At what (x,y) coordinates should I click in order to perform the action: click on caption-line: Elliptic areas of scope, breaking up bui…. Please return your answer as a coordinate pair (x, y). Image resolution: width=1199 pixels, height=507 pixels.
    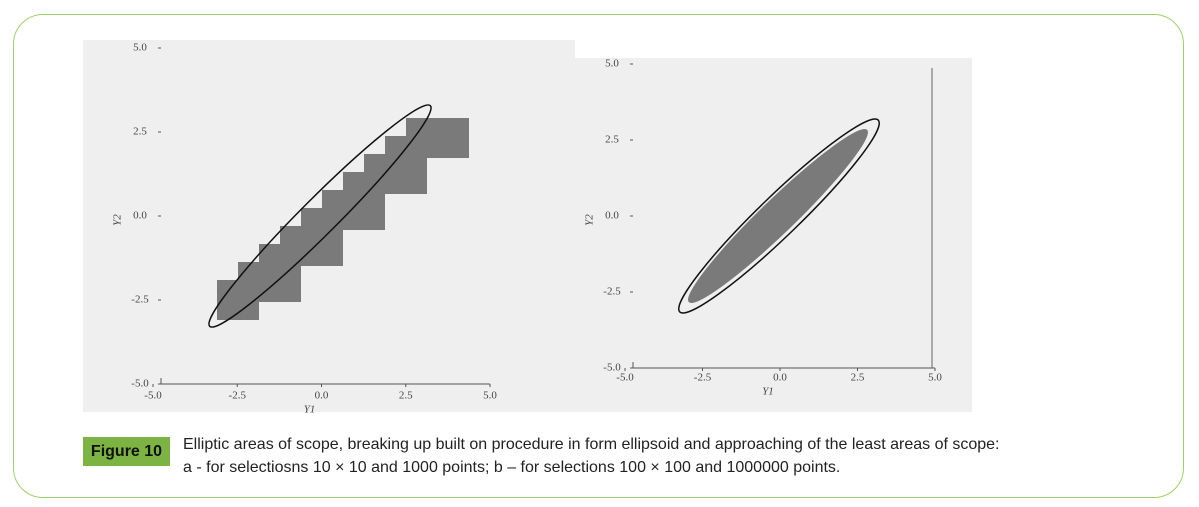
    Looking at the image, I should click on (591, 444).